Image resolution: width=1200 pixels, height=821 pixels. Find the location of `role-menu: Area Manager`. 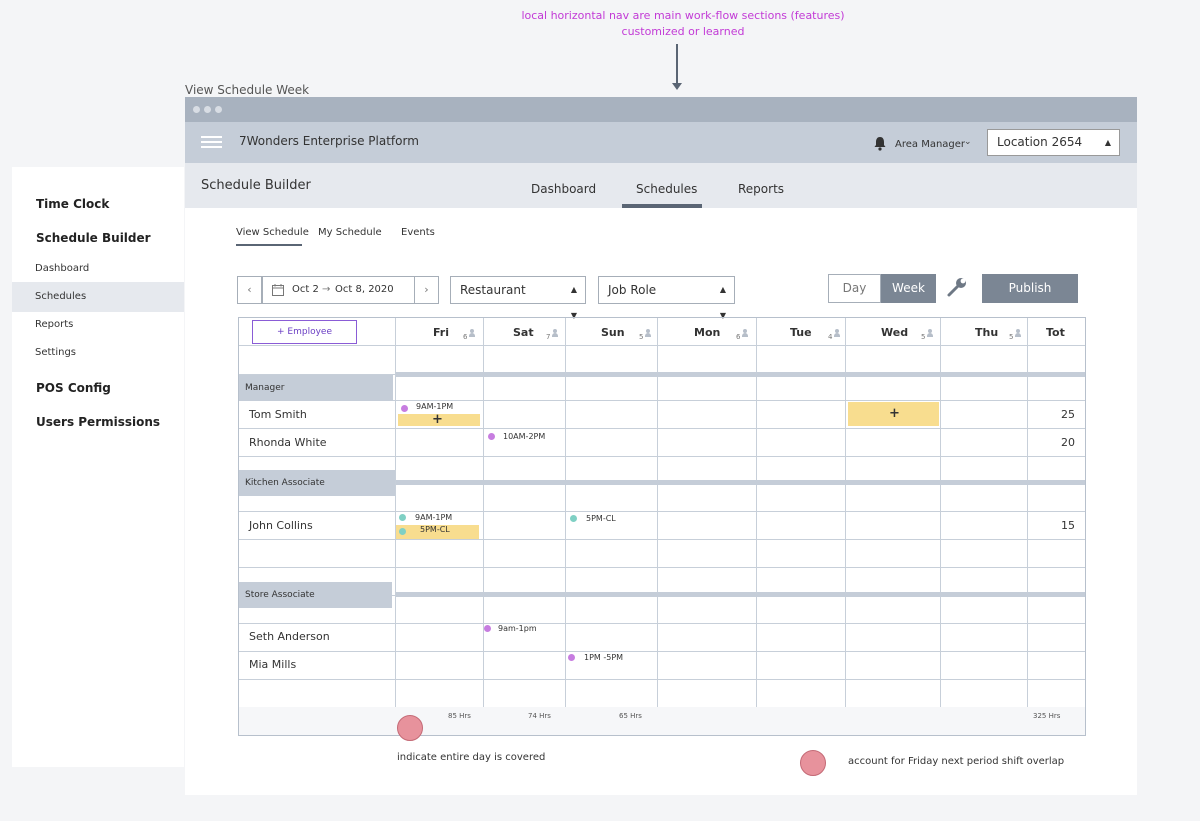

role-menu: Area Manager is located at coordinates (930, 144).